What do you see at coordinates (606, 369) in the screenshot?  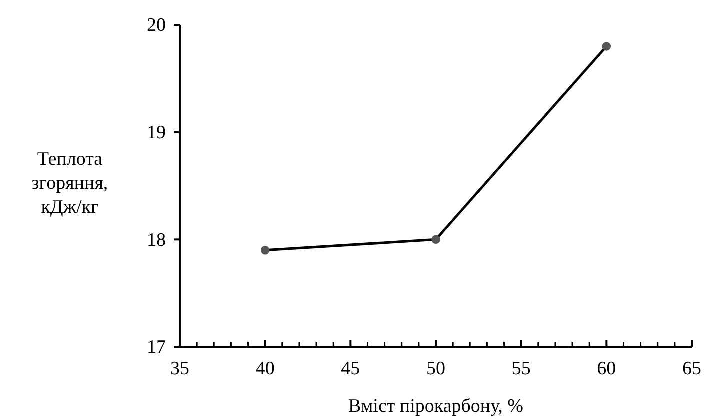 I see `x-tick-label: 60` at bounding box center [606, 369].